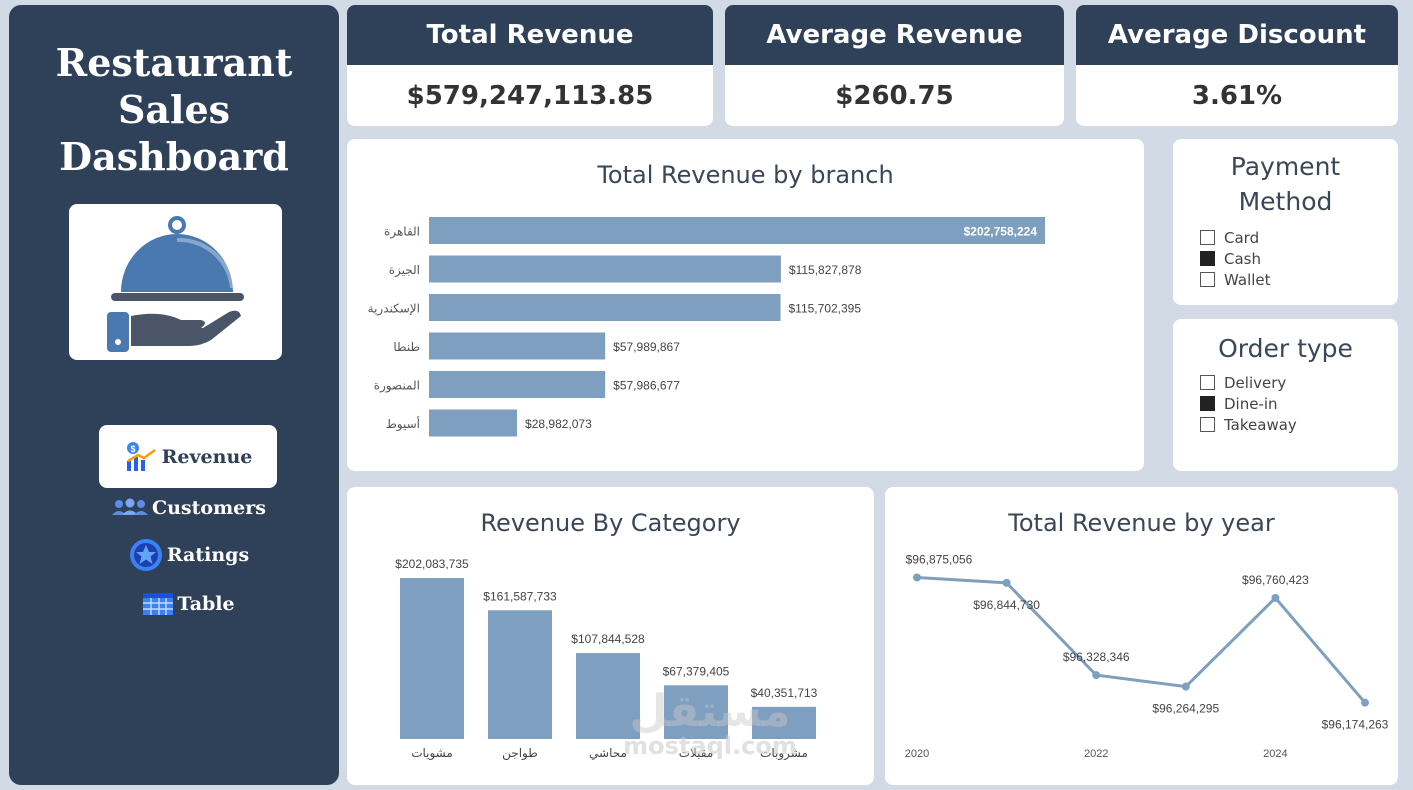  I want to click on kpi-title: Average Revenue, so click(894, 35).